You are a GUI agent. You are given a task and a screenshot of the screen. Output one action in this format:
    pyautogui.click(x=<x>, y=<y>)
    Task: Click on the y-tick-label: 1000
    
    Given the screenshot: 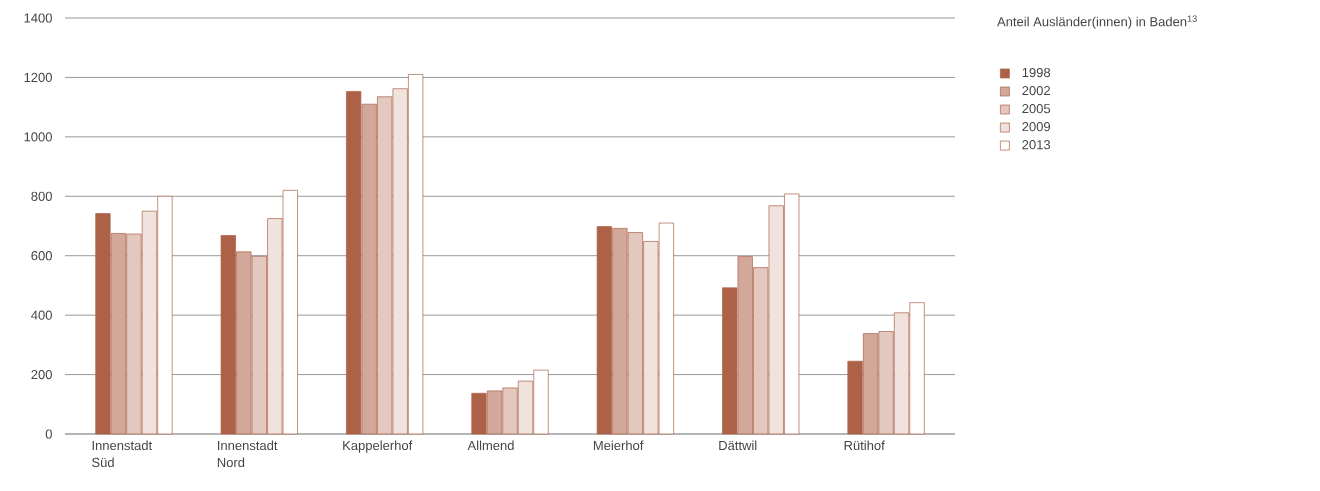 What is the action you would take?
    pyautogui.click(x=38, y=137)
    